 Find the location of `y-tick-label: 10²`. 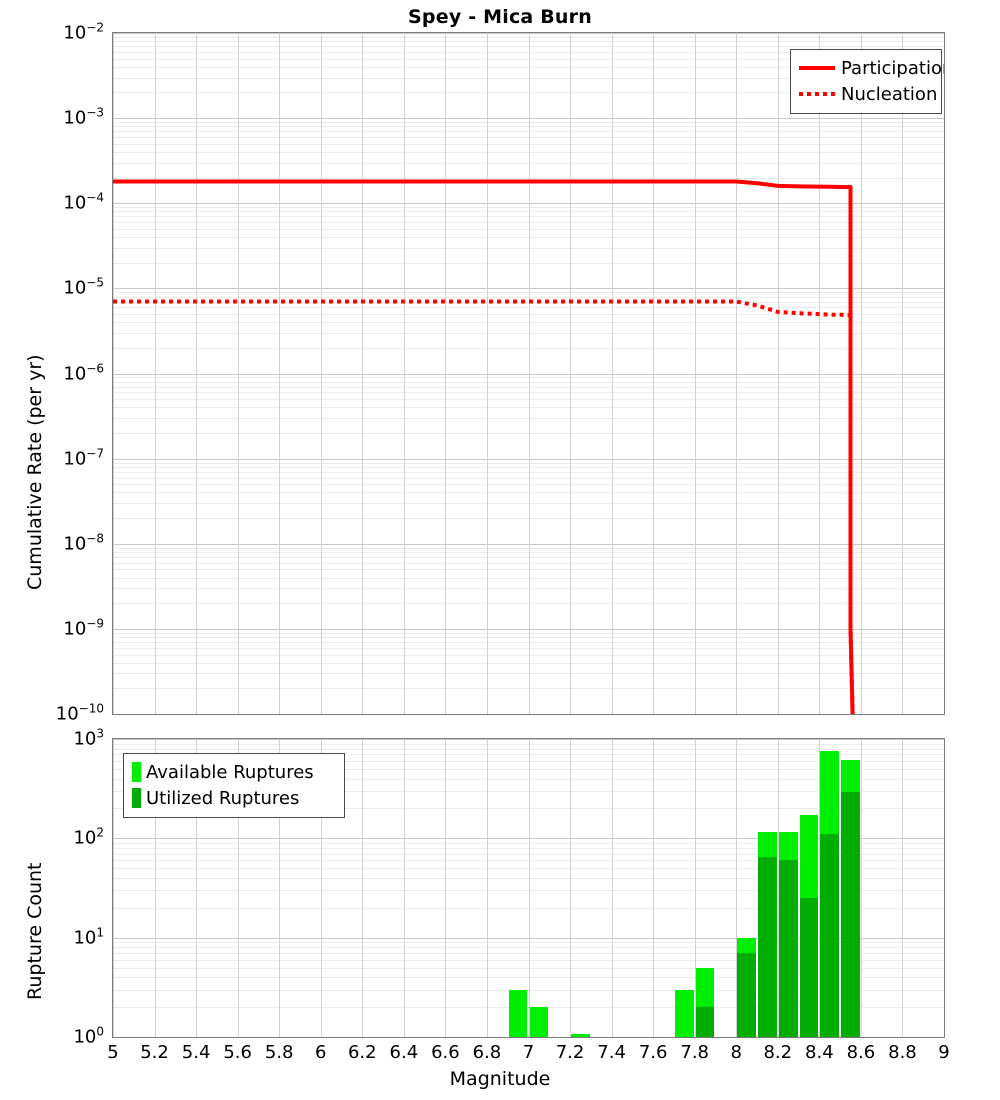

y-tick-label: 10² is located at coordinates (88, 837).